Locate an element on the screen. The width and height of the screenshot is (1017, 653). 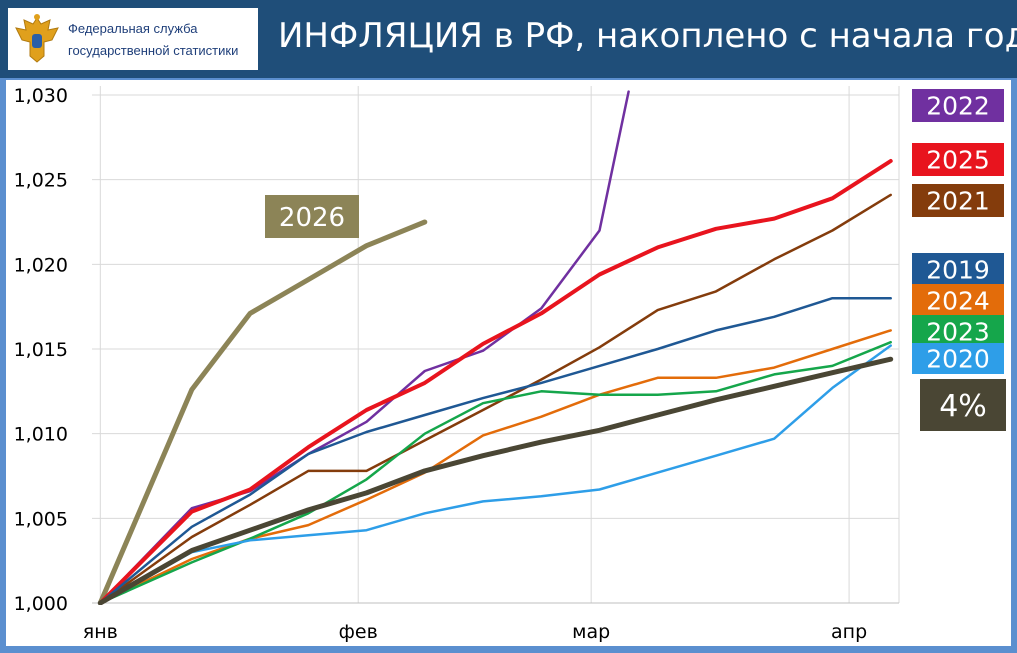
y-tick-label: 1,000 is located at coordinates (41, 604).